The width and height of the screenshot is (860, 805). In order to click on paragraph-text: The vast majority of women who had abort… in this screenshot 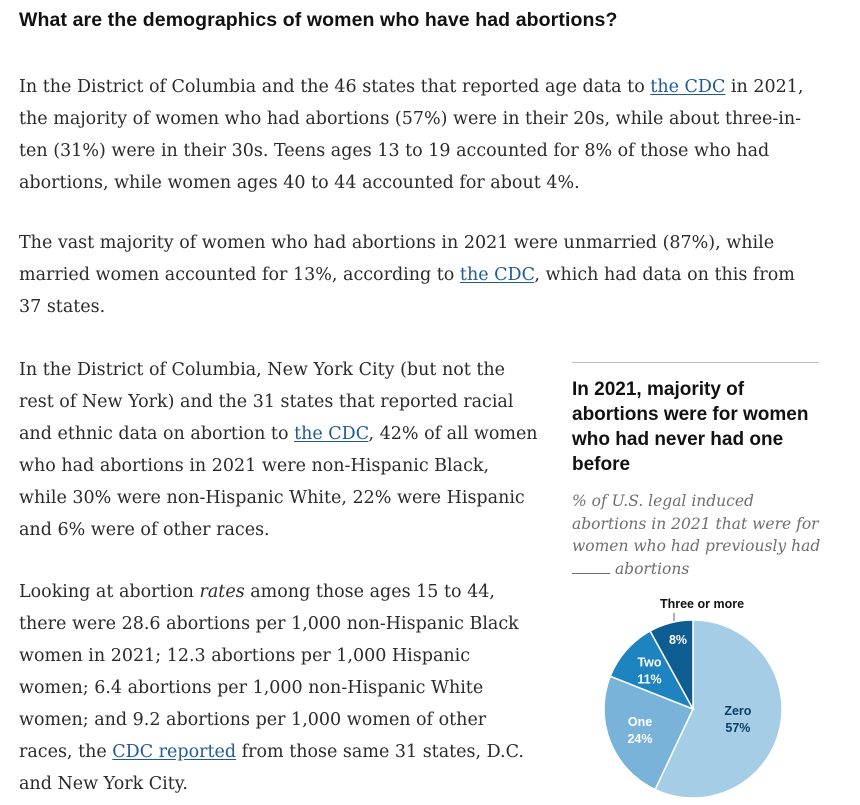, I will do `click(397, 259)`.